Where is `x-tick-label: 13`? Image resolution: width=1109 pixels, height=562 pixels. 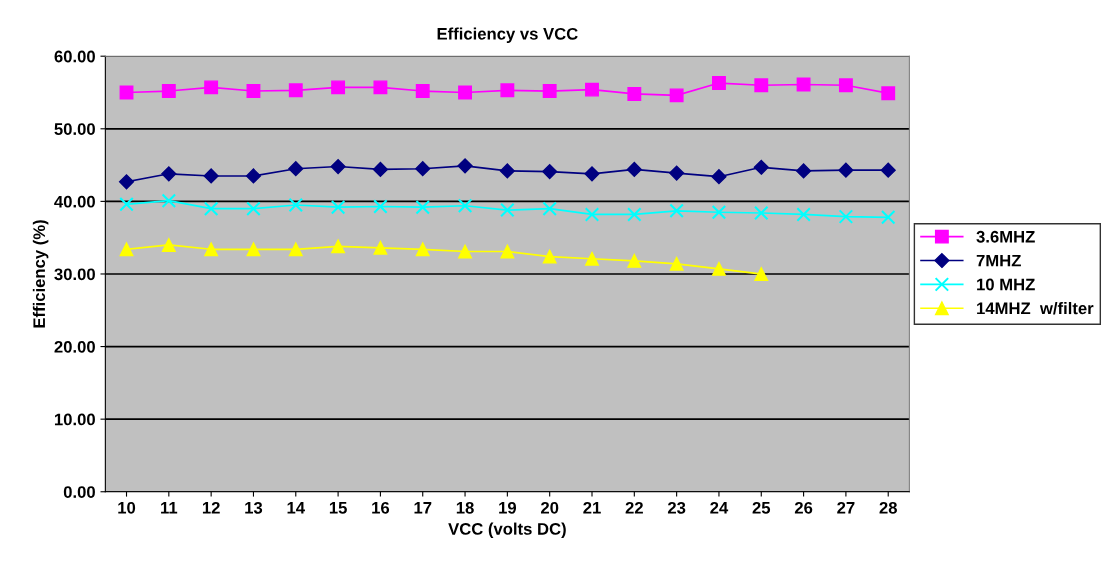 x-tick-label: 13 is located at coordinates (254, 507).